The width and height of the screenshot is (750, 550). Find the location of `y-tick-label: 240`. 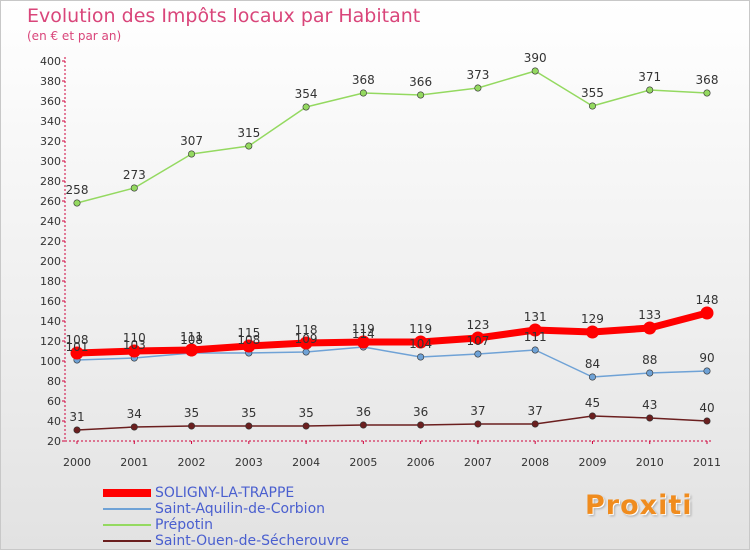

y-tick-label: 240 is located at coordinates (50, 221).